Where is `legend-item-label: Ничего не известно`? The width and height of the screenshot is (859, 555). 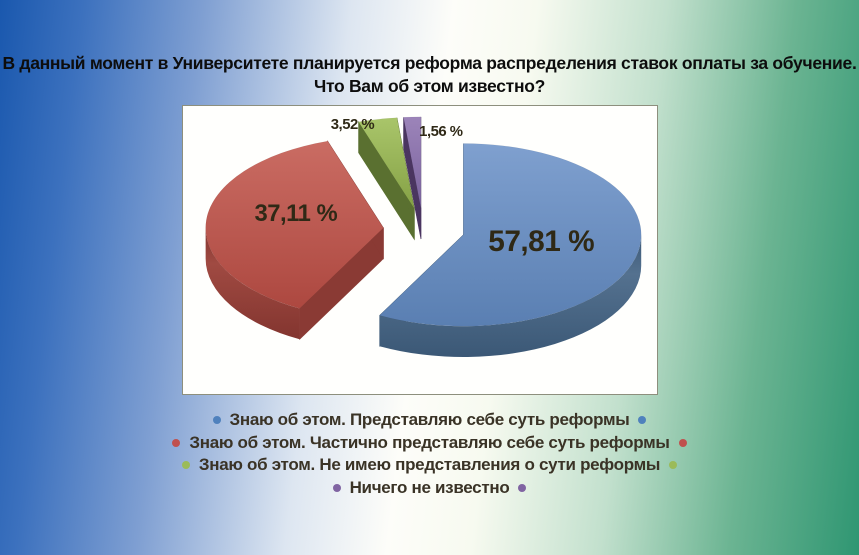 legend-item-label: Ничего не известно is located at coordinates (429, 487).